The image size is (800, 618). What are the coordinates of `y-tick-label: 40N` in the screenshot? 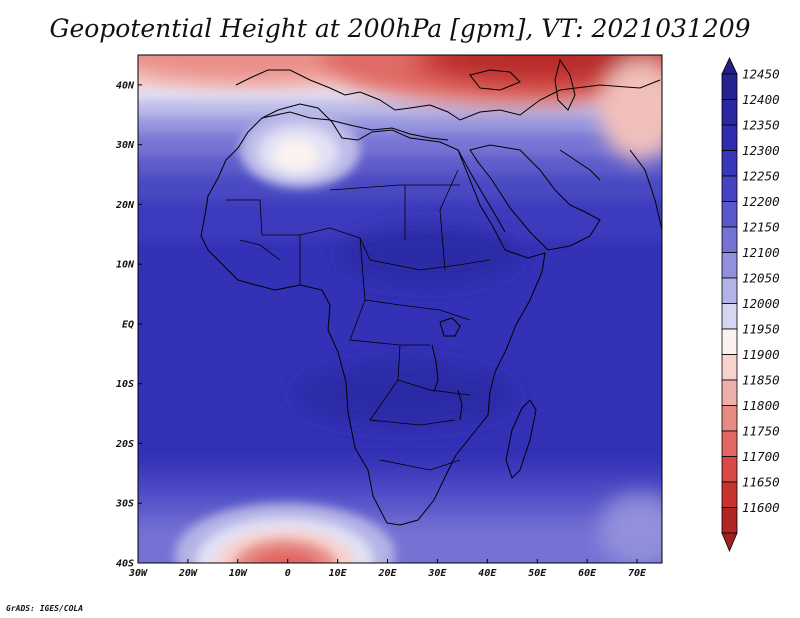 It's located at (125, 85).